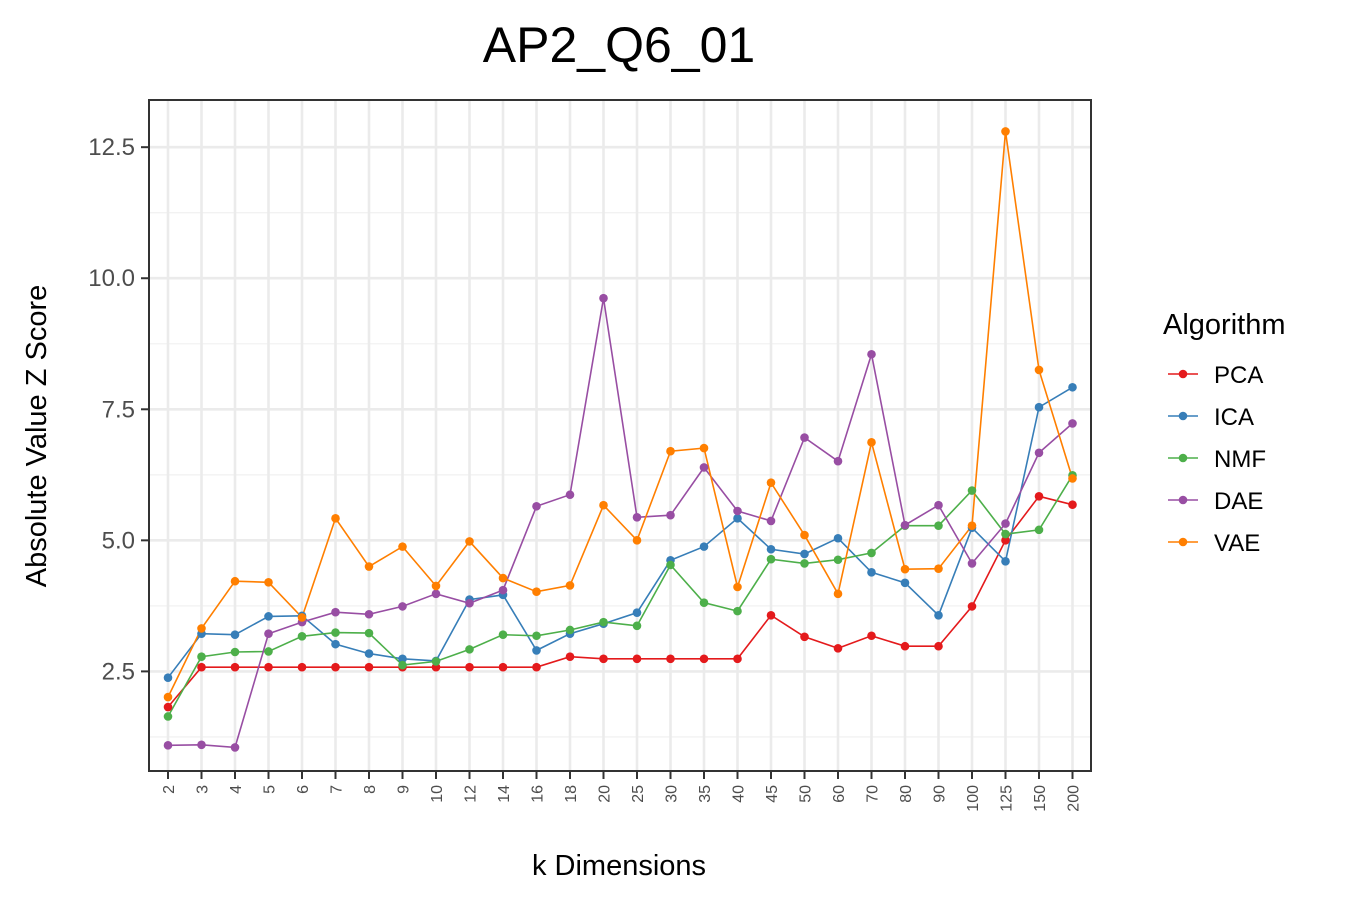 The width and height of the screenshot is (1350, 900). Describe the element at coordinates (672, 794) in the screenshot. I see `x-tick-label: 30` at that location.